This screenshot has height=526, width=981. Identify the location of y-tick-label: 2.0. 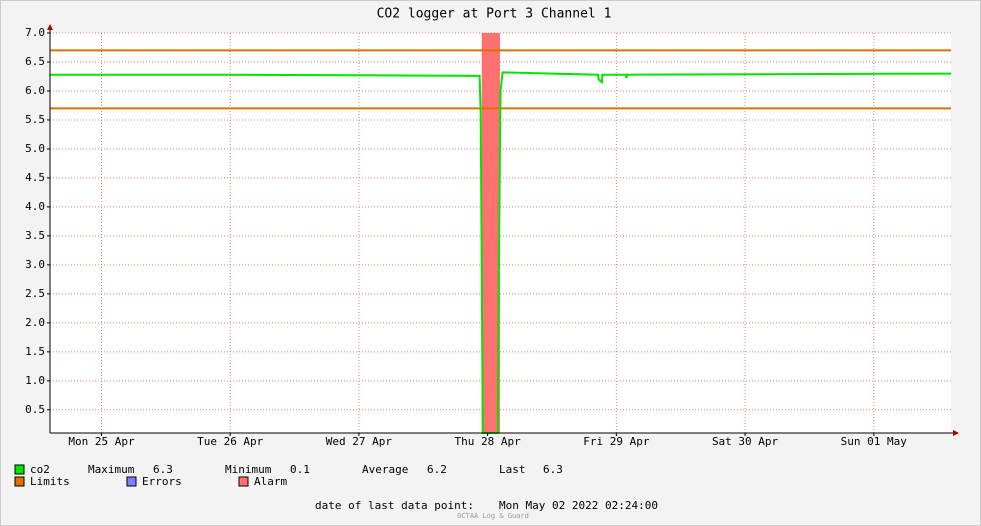
(35, 322).